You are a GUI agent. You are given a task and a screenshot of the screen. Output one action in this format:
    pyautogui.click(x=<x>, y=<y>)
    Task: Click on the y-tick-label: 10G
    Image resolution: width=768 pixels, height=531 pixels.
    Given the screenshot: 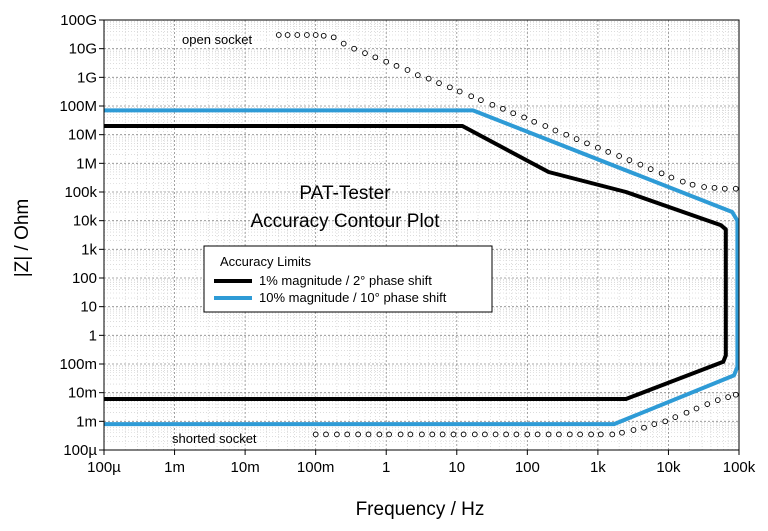 What is the action you would take?
    pyautogui.click(x=83, y=49)
    